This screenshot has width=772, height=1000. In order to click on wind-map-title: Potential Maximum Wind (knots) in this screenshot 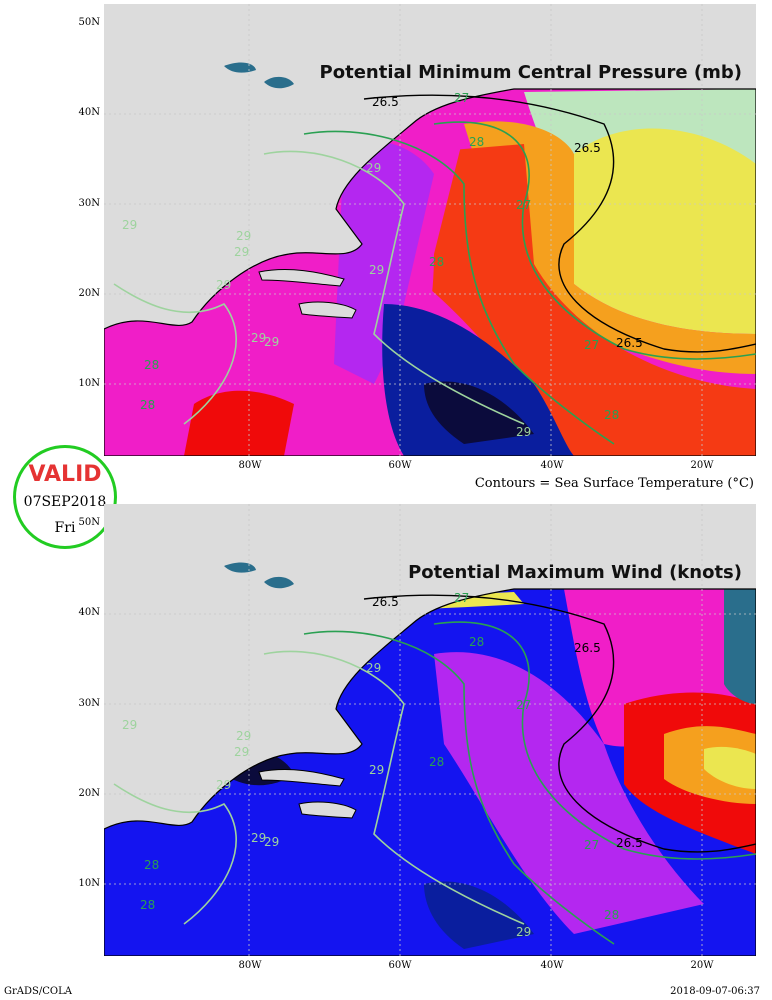, I will do `click(575, 572)`.